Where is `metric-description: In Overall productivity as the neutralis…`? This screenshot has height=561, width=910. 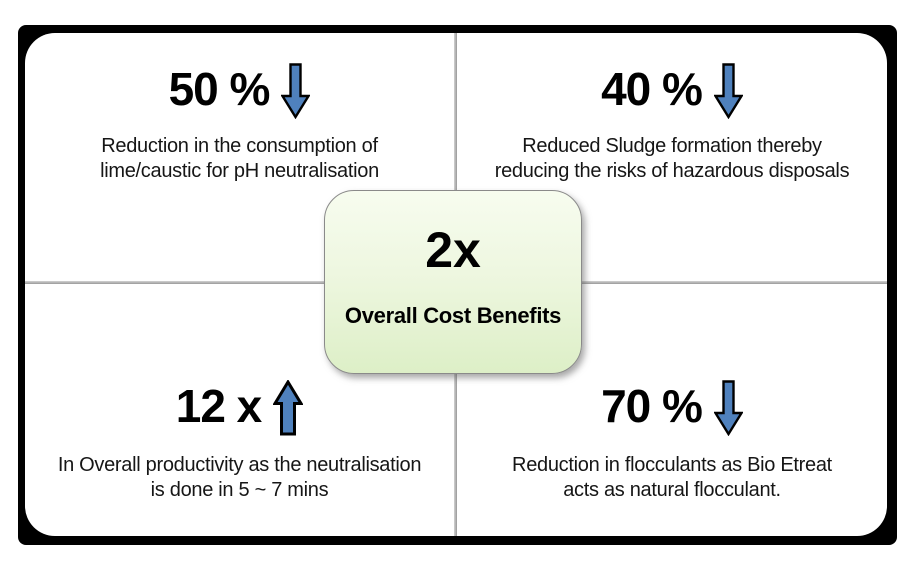 metric-description: In Overall productivity as the neutralis… is located at coordinates (239, 478).